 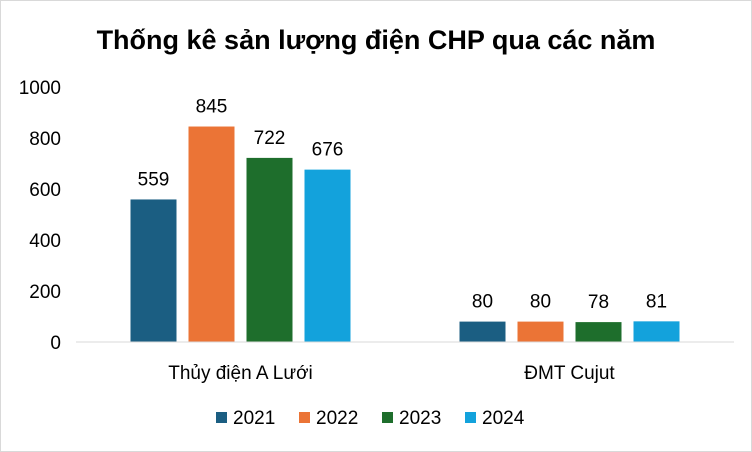 I want to click on y-tick-label: 0, so click(x=55, y=343).